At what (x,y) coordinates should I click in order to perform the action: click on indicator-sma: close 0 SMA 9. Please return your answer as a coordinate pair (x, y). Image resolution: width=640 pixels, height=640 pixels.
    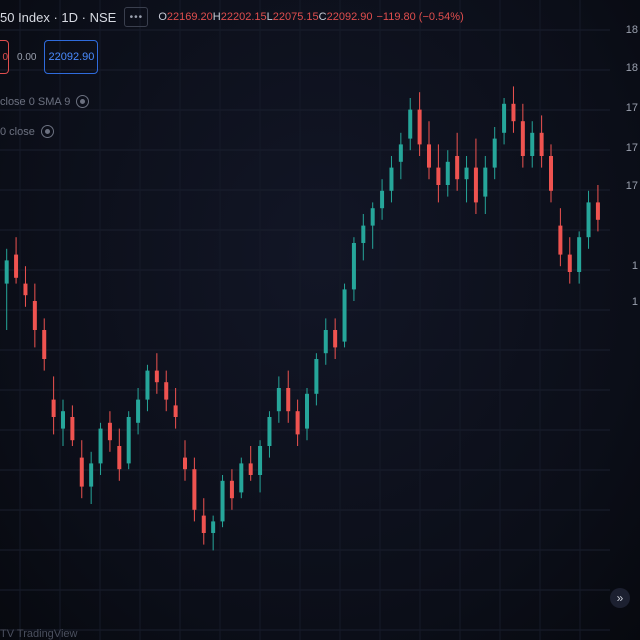
    Looking at the image, I should click on (45, 101).